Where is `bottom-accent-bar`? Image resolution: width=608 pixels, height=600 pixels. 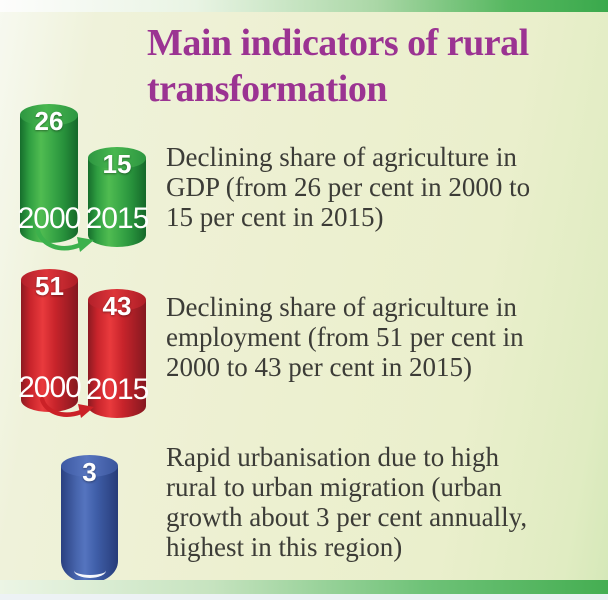
bottom-accent-bar is located at coordinates (304, 587).